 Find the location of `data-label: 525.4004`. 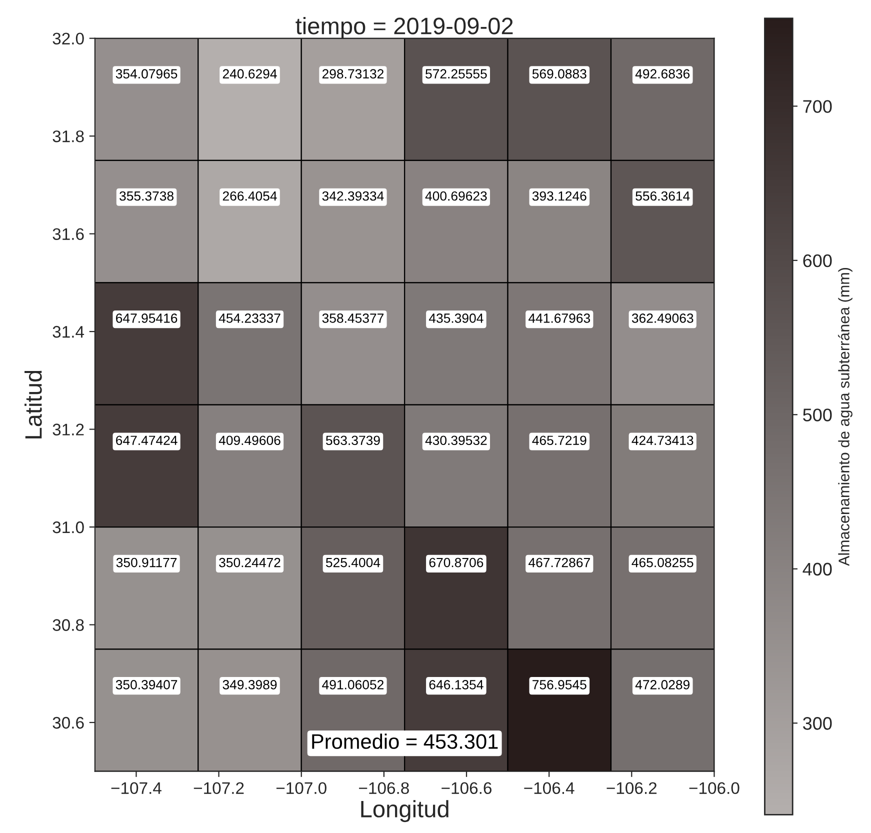

data-label: 525.4004 is located at coordinates (353, 563).